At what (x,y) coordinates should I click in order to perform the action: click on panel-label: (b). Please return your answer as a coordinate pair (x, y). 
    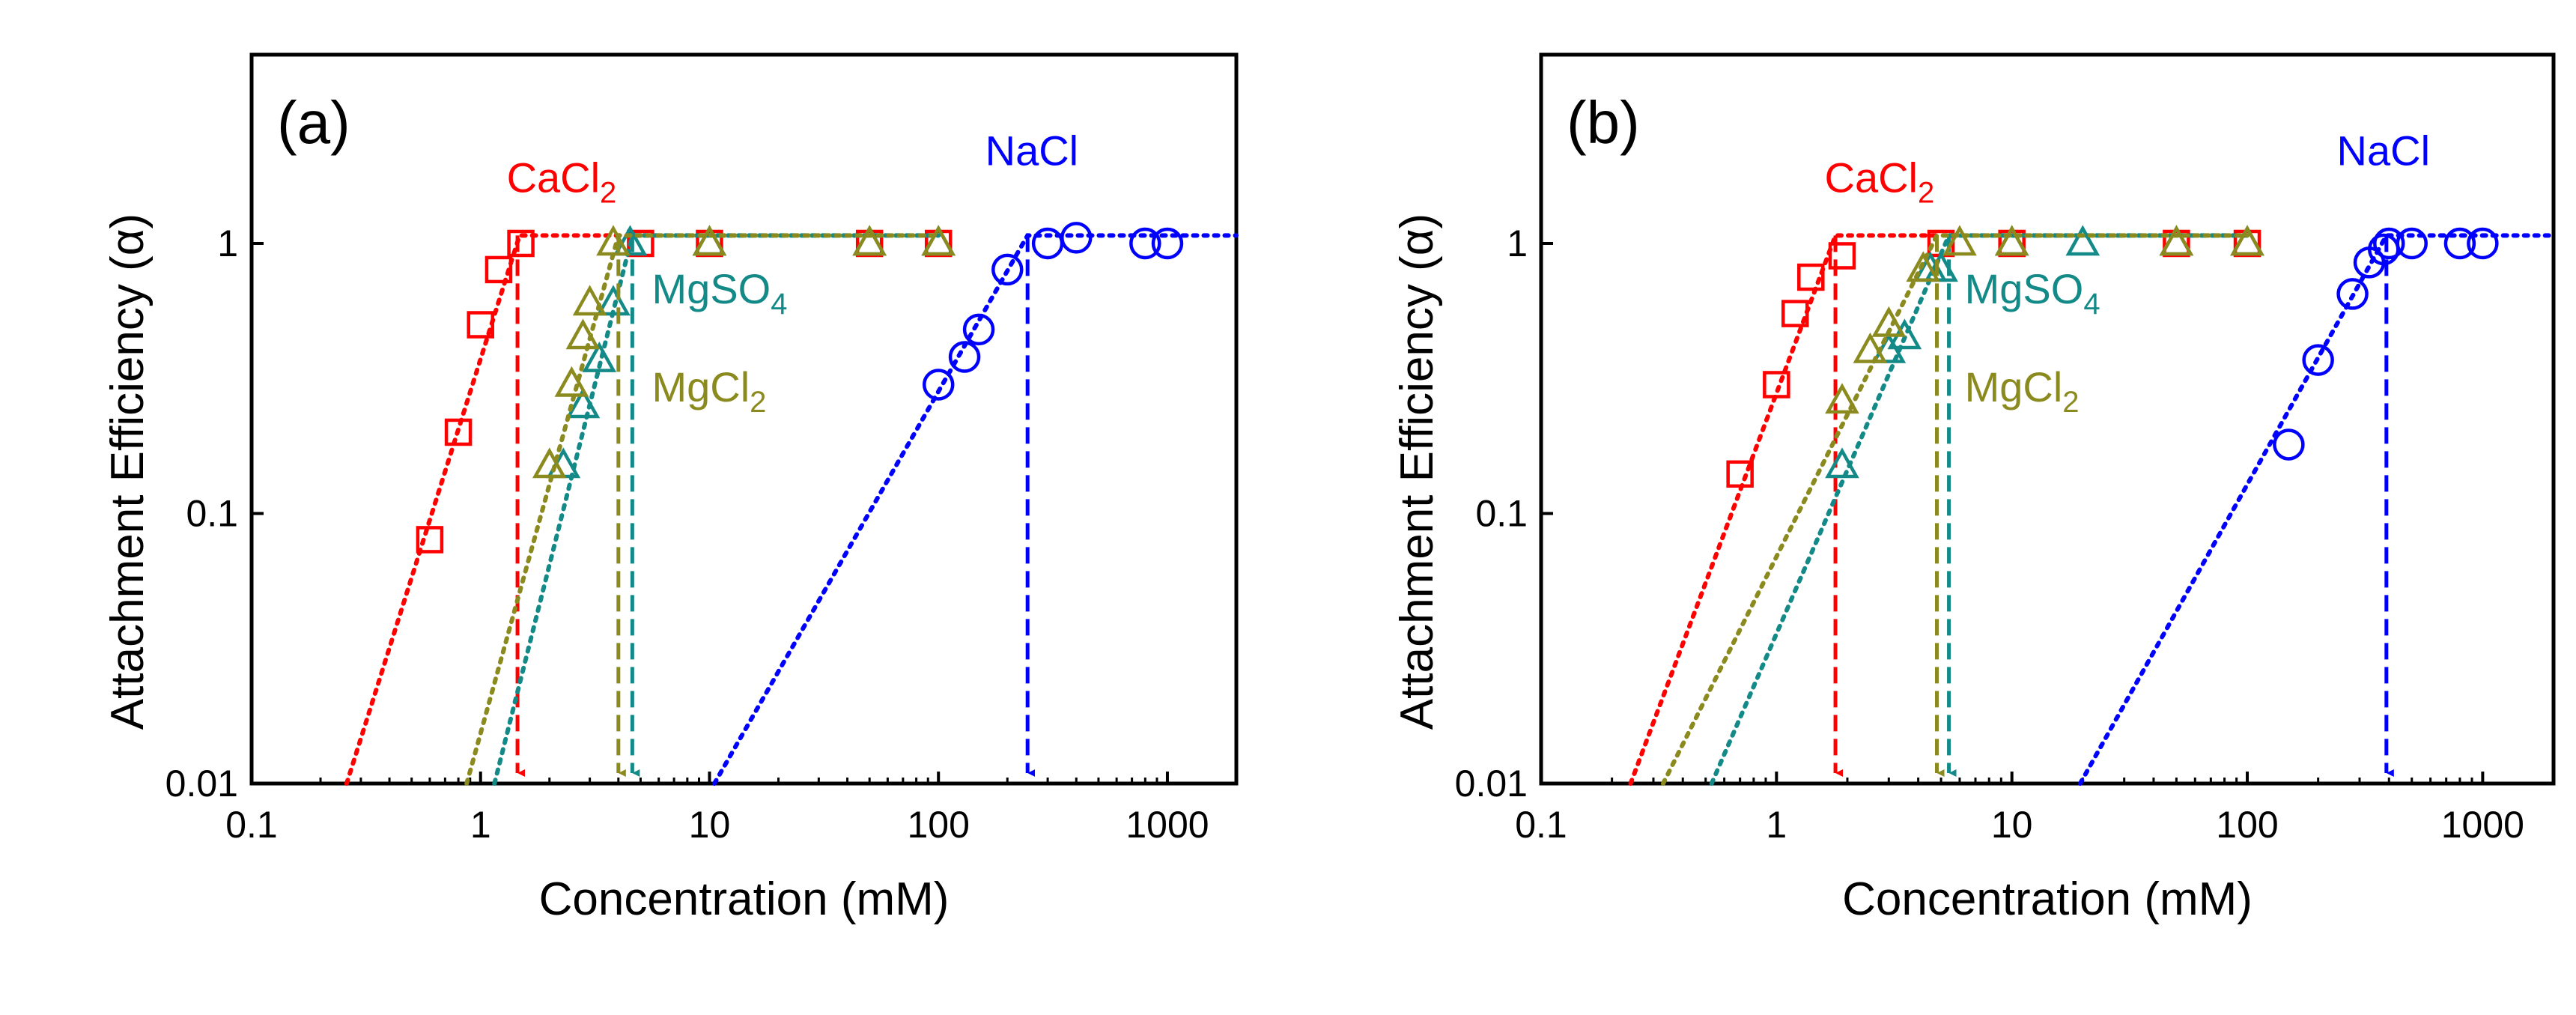
    Looking at the image, I should click on (1603, 122).